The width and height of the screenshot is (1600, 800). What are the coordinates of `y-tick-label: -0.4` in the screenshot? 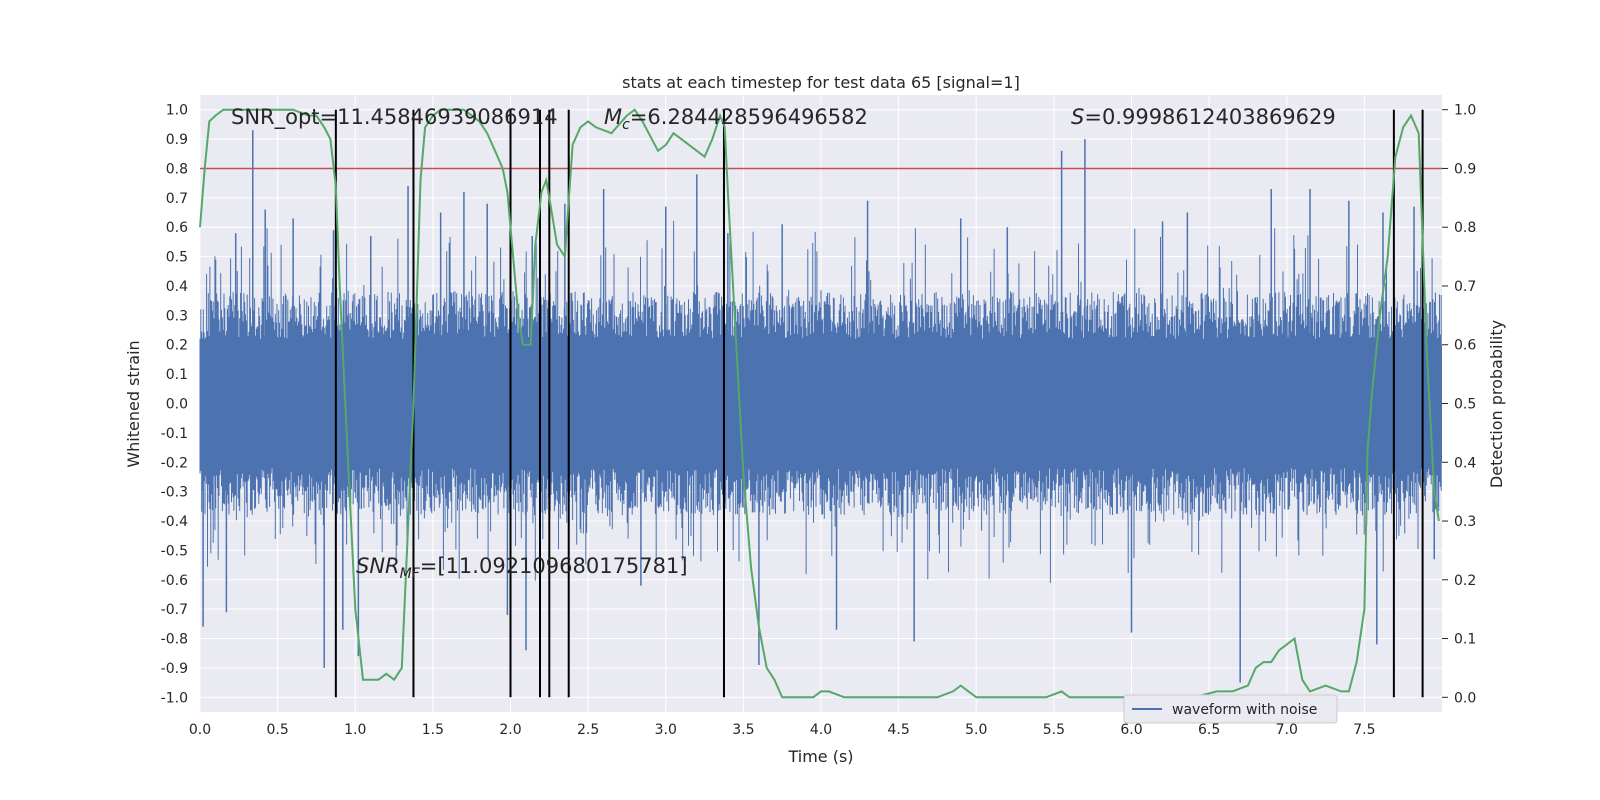 It's located at (174, 522).